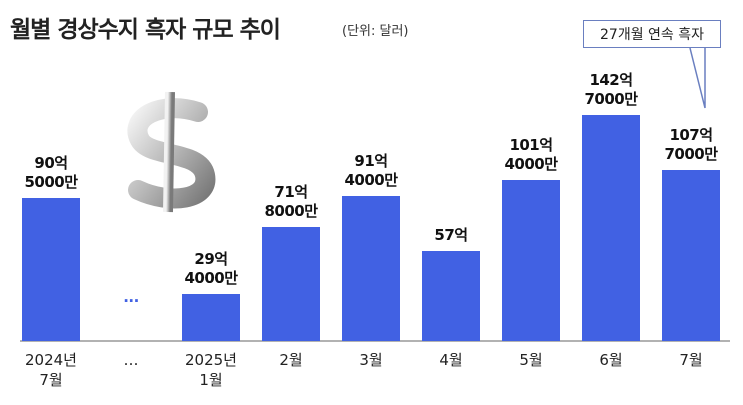  Describe the element at coordinates (371, 360) in the screenshot. I see `x-tick-label: 3월` at that location.